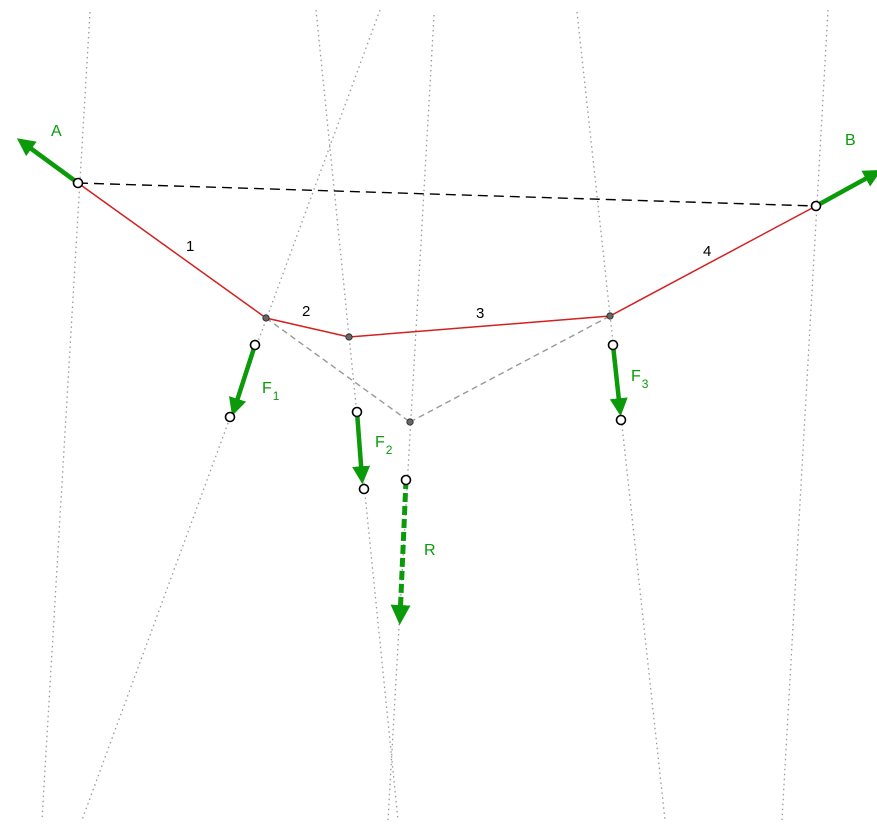 Image resolution: width=877 pixels, height=825 pixels. What do you see at coordinates (816, 206) in the screenshot?
I see `support-b-point` at bounding box center [816, 206].